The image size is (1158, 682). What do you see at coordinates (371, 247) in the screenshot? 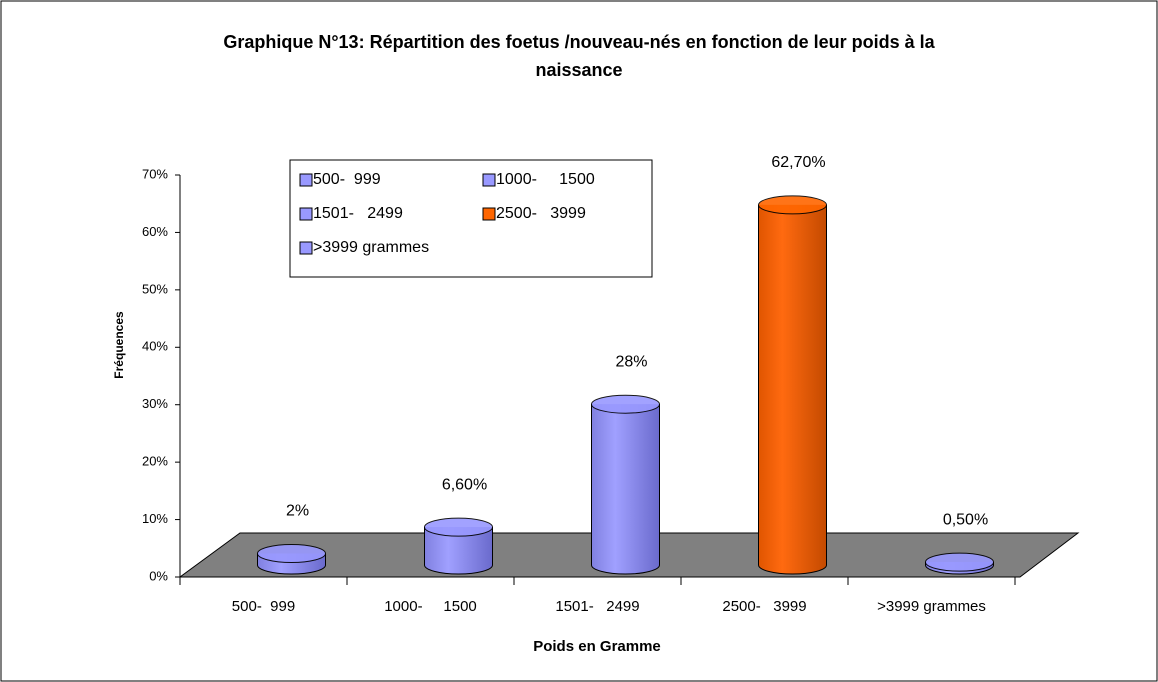
I see `legend-label: >3999 grammes` at bounding box center [371, 247].